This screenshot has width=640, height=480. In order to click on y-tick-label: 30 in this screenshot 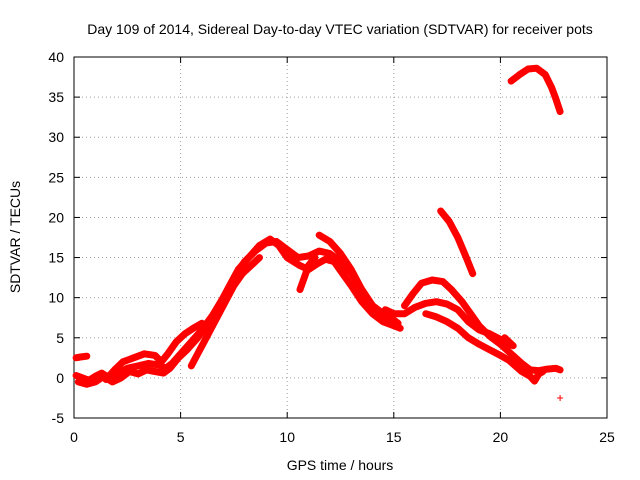, I will do `click(56, 137)`.